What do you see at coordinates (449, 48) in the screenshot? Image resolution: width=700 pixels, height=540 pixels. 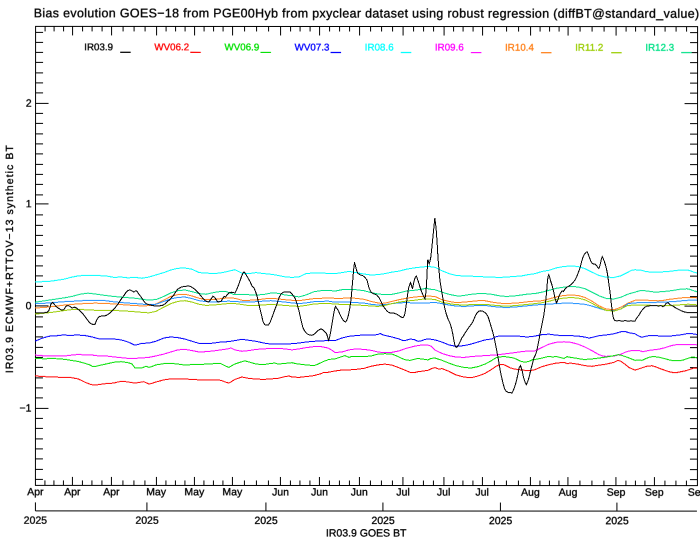 I see `svg-text: IR09.6` at bounding box center [449, 48].